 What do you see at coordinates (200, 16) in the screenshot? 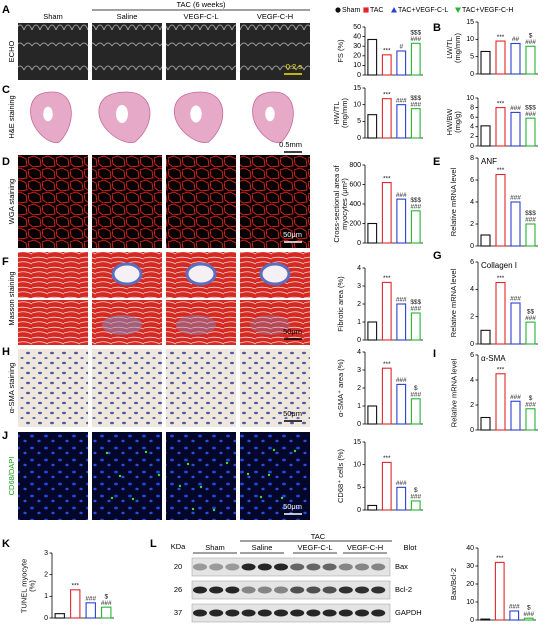
I see `column-header: VEGF-C-L` at bounding box center [200, 16].